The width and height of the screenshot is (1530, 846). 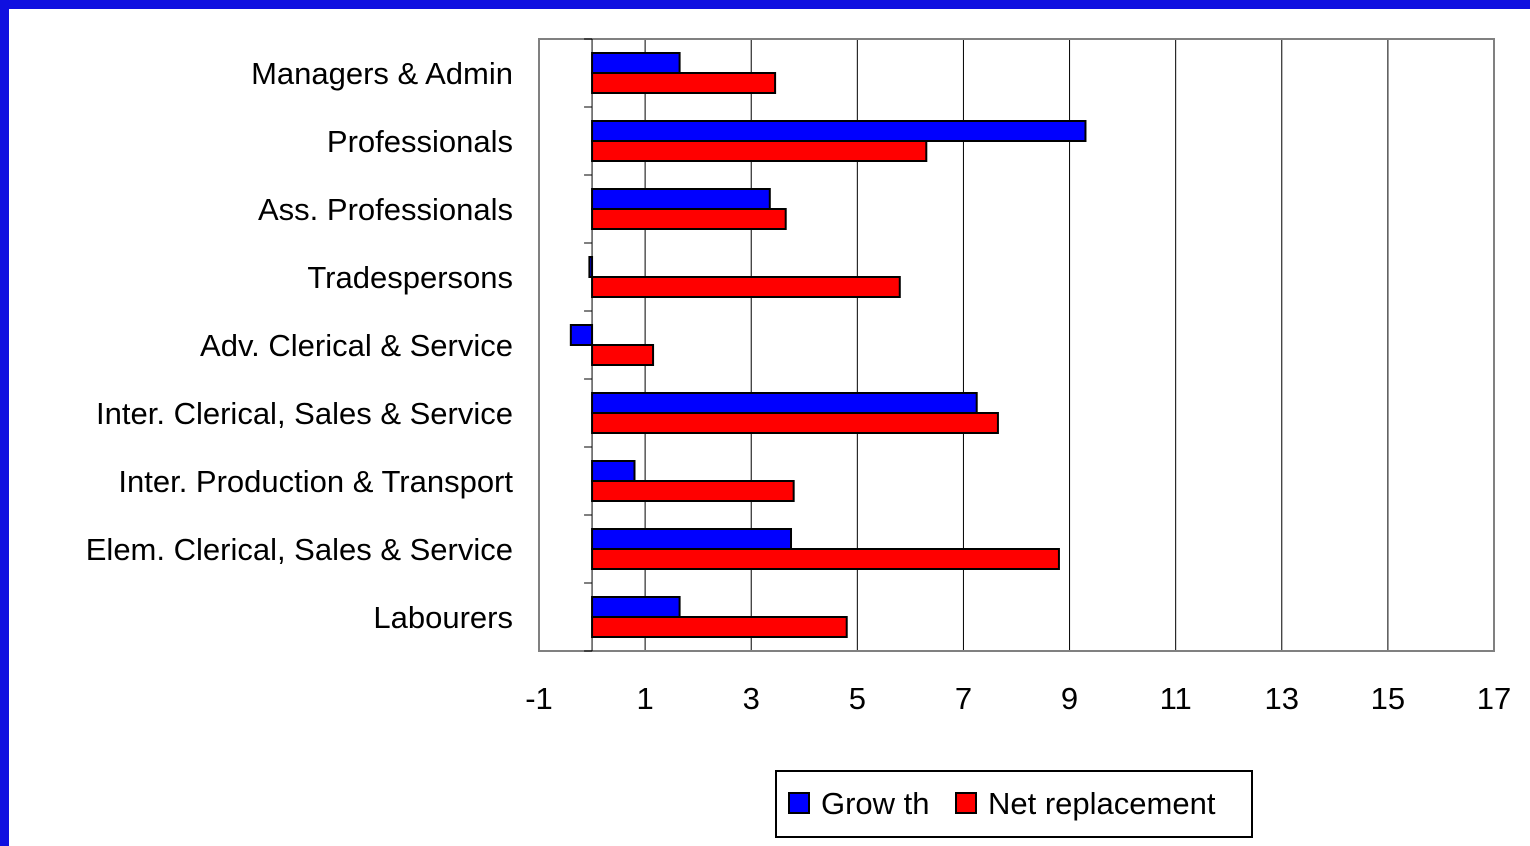 What do you see at coordinates (356, 345) in the screenshot?
I see `category-label: Adv. Clerical & Service` at bounding box center [356, 345].